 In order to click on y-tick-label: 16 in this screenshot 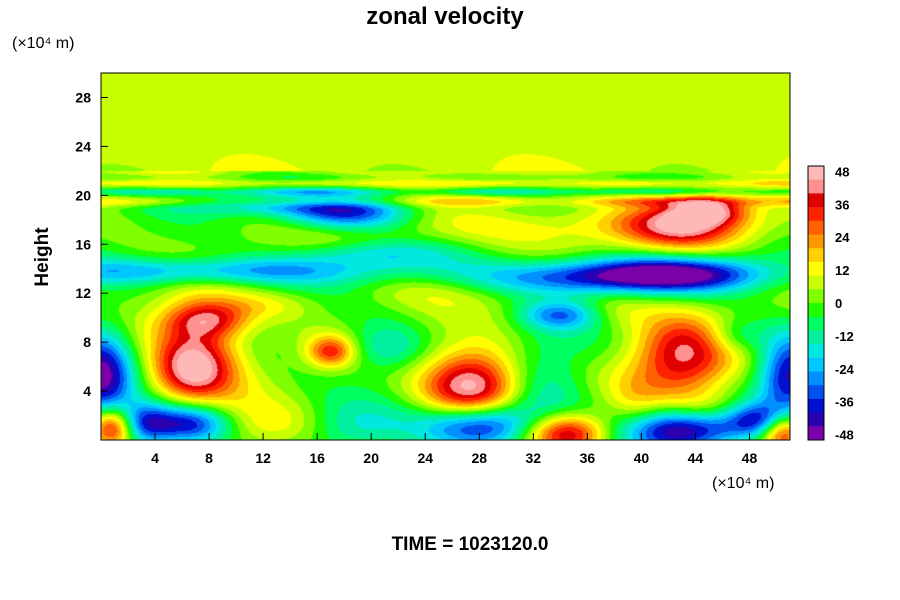, I will do `click(83, 244)`.